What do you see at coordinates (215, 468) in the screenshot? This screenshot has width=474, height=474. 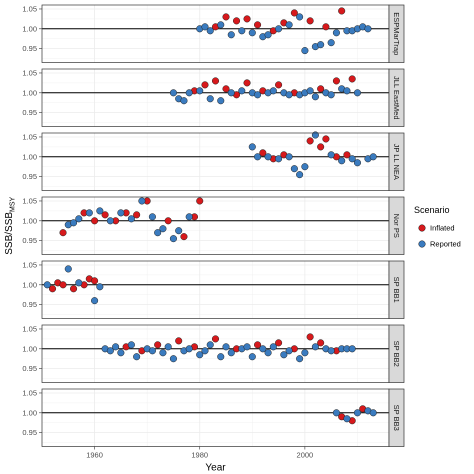 I see `x-axis-title: Year` at bounding box center [215, 468].